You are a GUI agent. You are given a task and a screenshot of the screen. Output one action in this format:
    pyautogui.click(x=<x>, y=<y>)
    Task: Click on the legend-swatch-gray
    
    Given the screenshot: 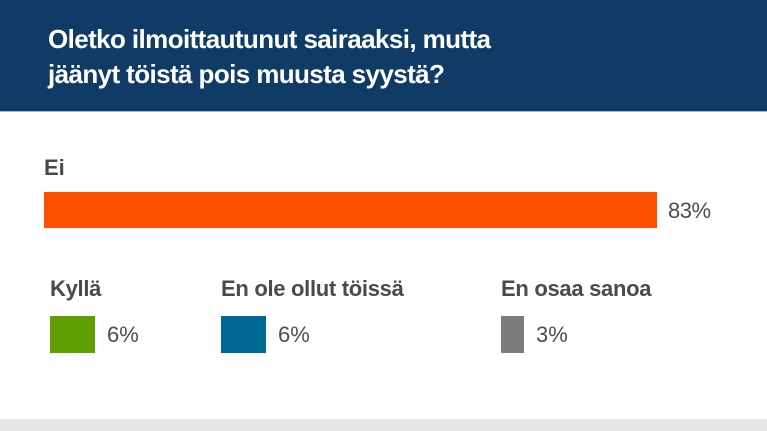 What is the action you would take?
    pyautogui.click(x=512, y=334)
    